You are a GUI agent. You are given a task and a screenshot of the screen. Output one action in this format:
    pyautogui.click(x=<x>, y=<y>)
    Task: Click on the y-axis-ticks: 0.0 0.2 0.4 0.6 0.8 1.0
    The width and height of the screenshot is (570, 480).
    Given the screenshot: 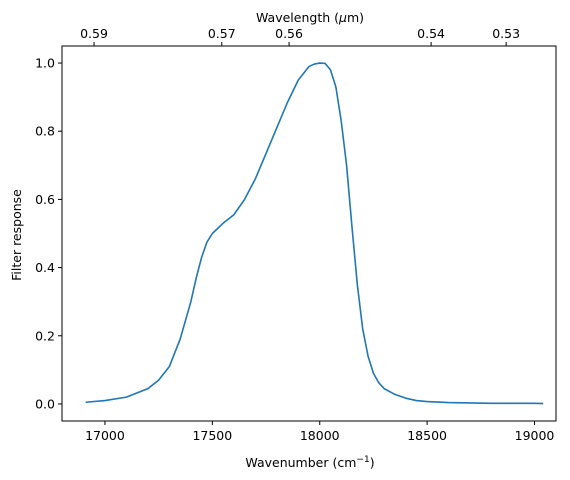 What is the action you would take?
    pyautogui.click(x=48, y=233)
    